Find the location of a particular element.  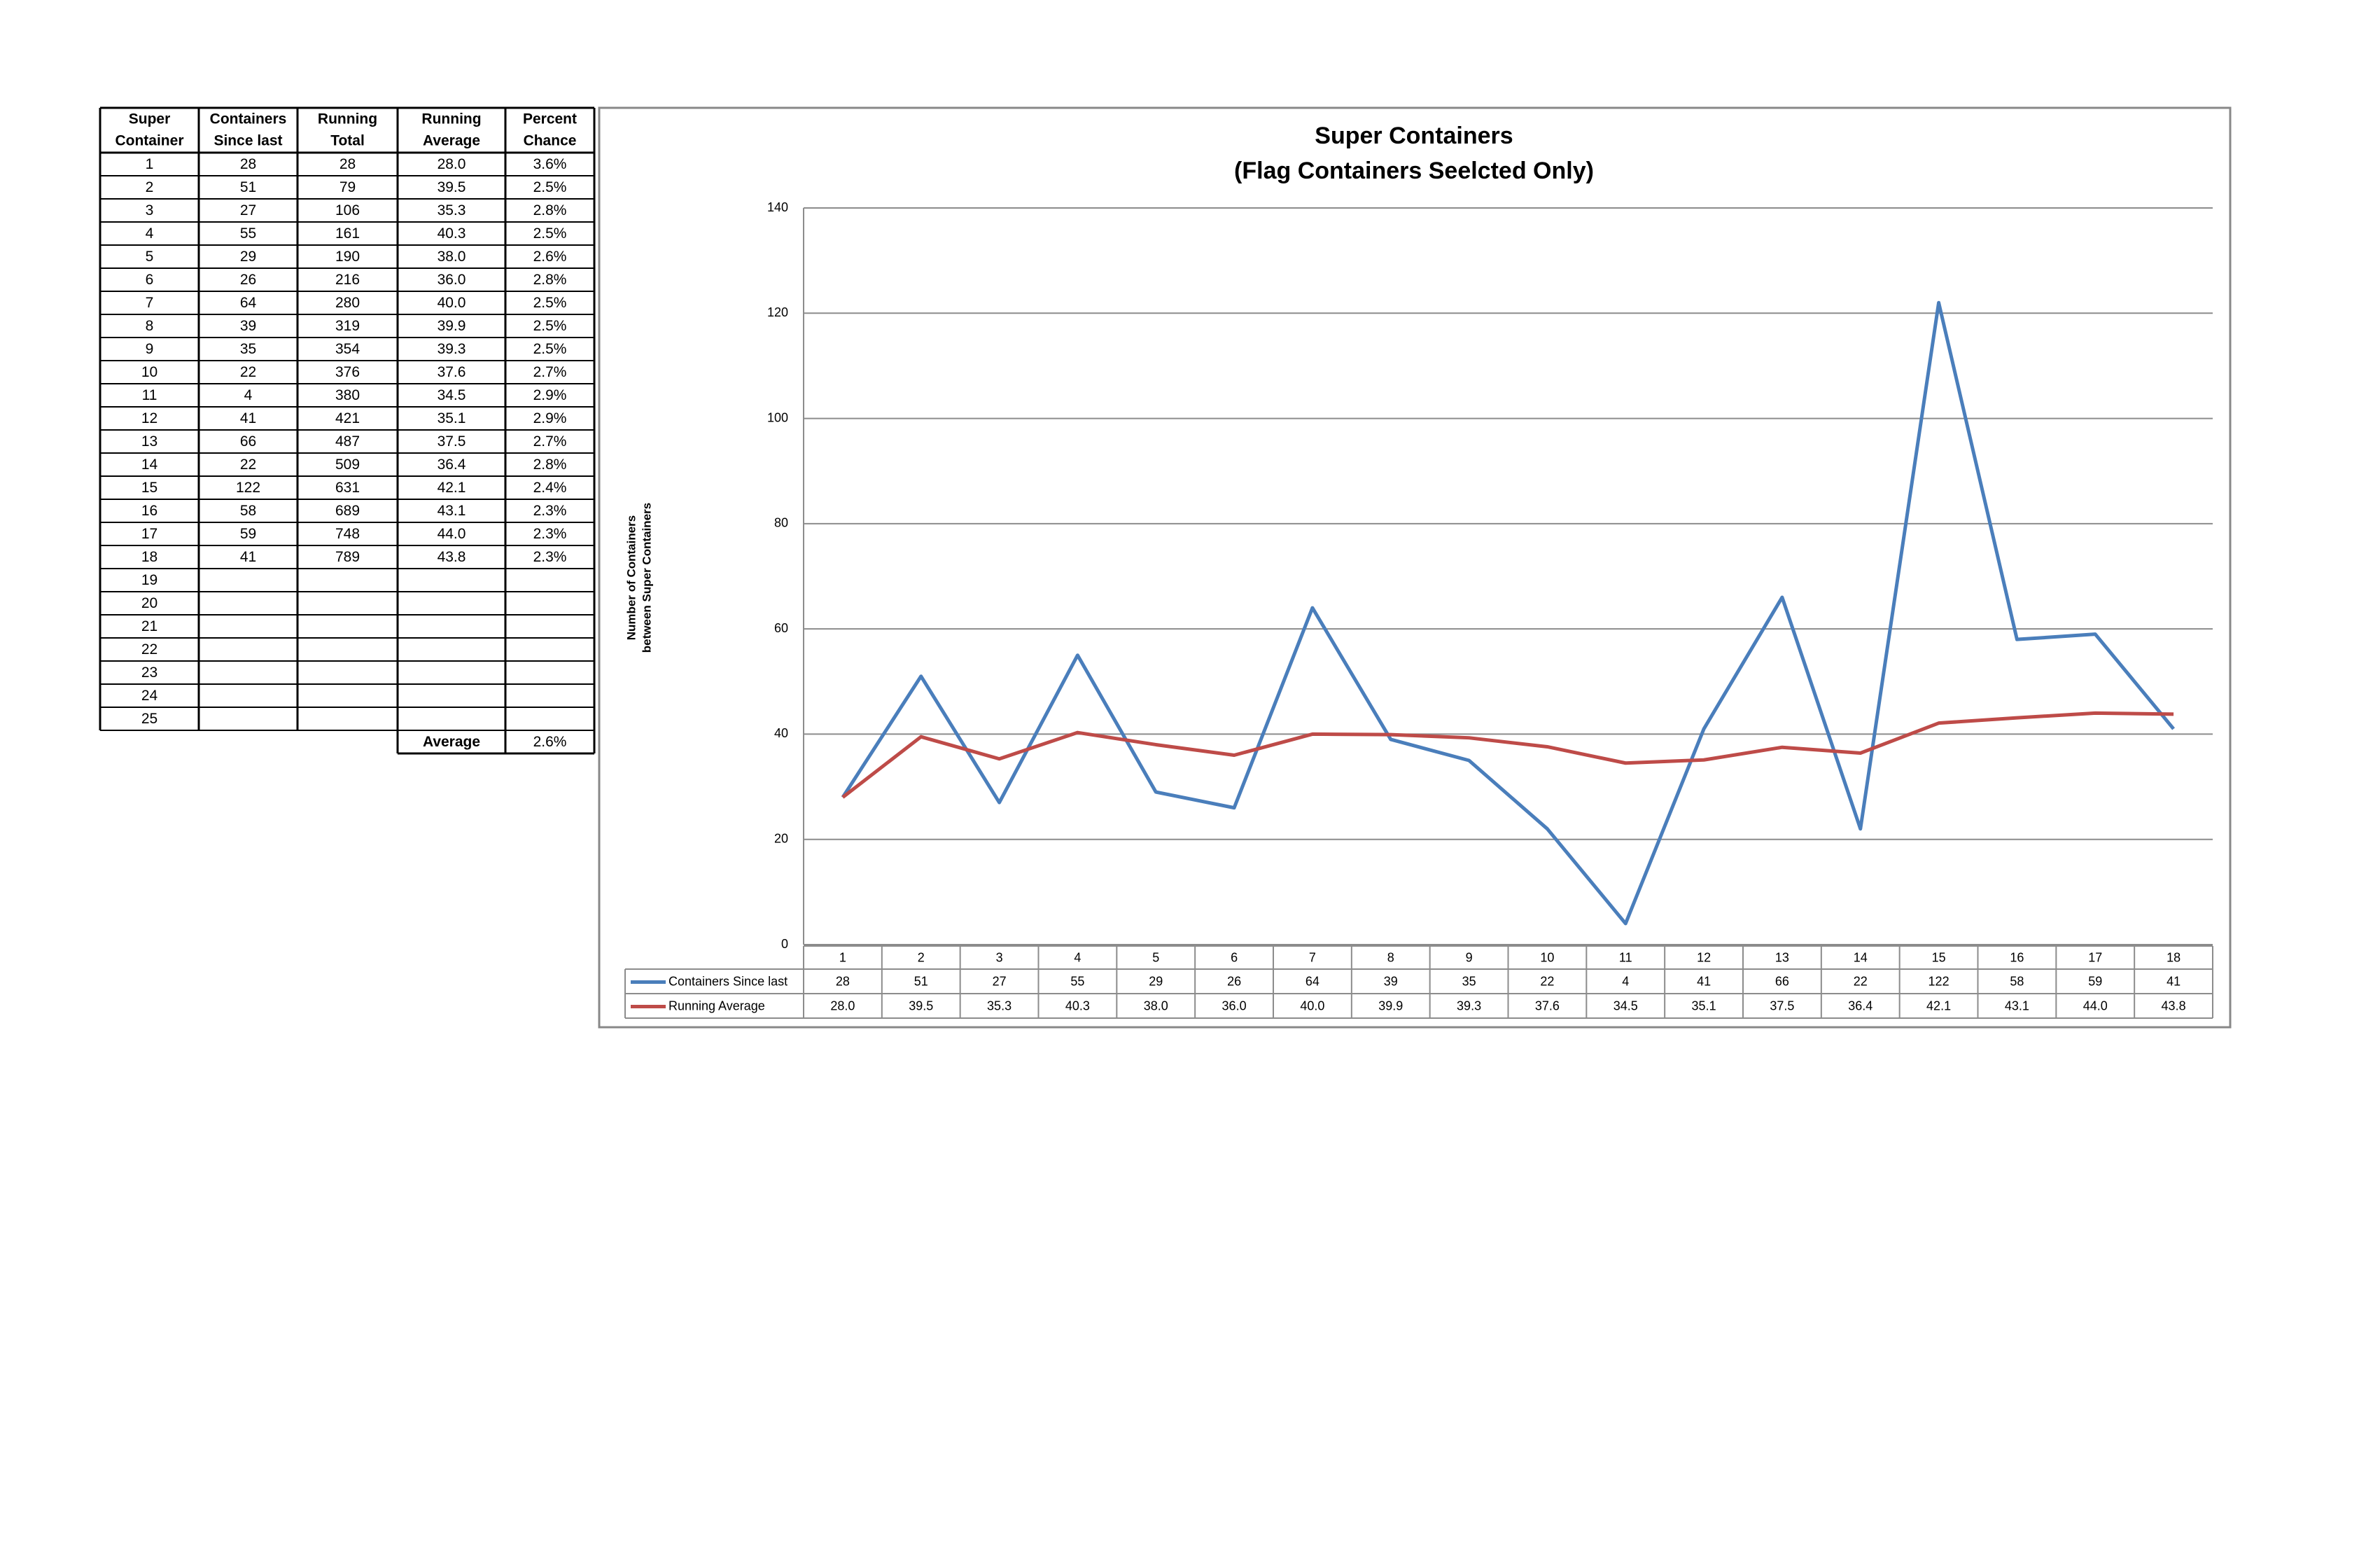

table-cell: 16 is located at coordinates (149, 511).